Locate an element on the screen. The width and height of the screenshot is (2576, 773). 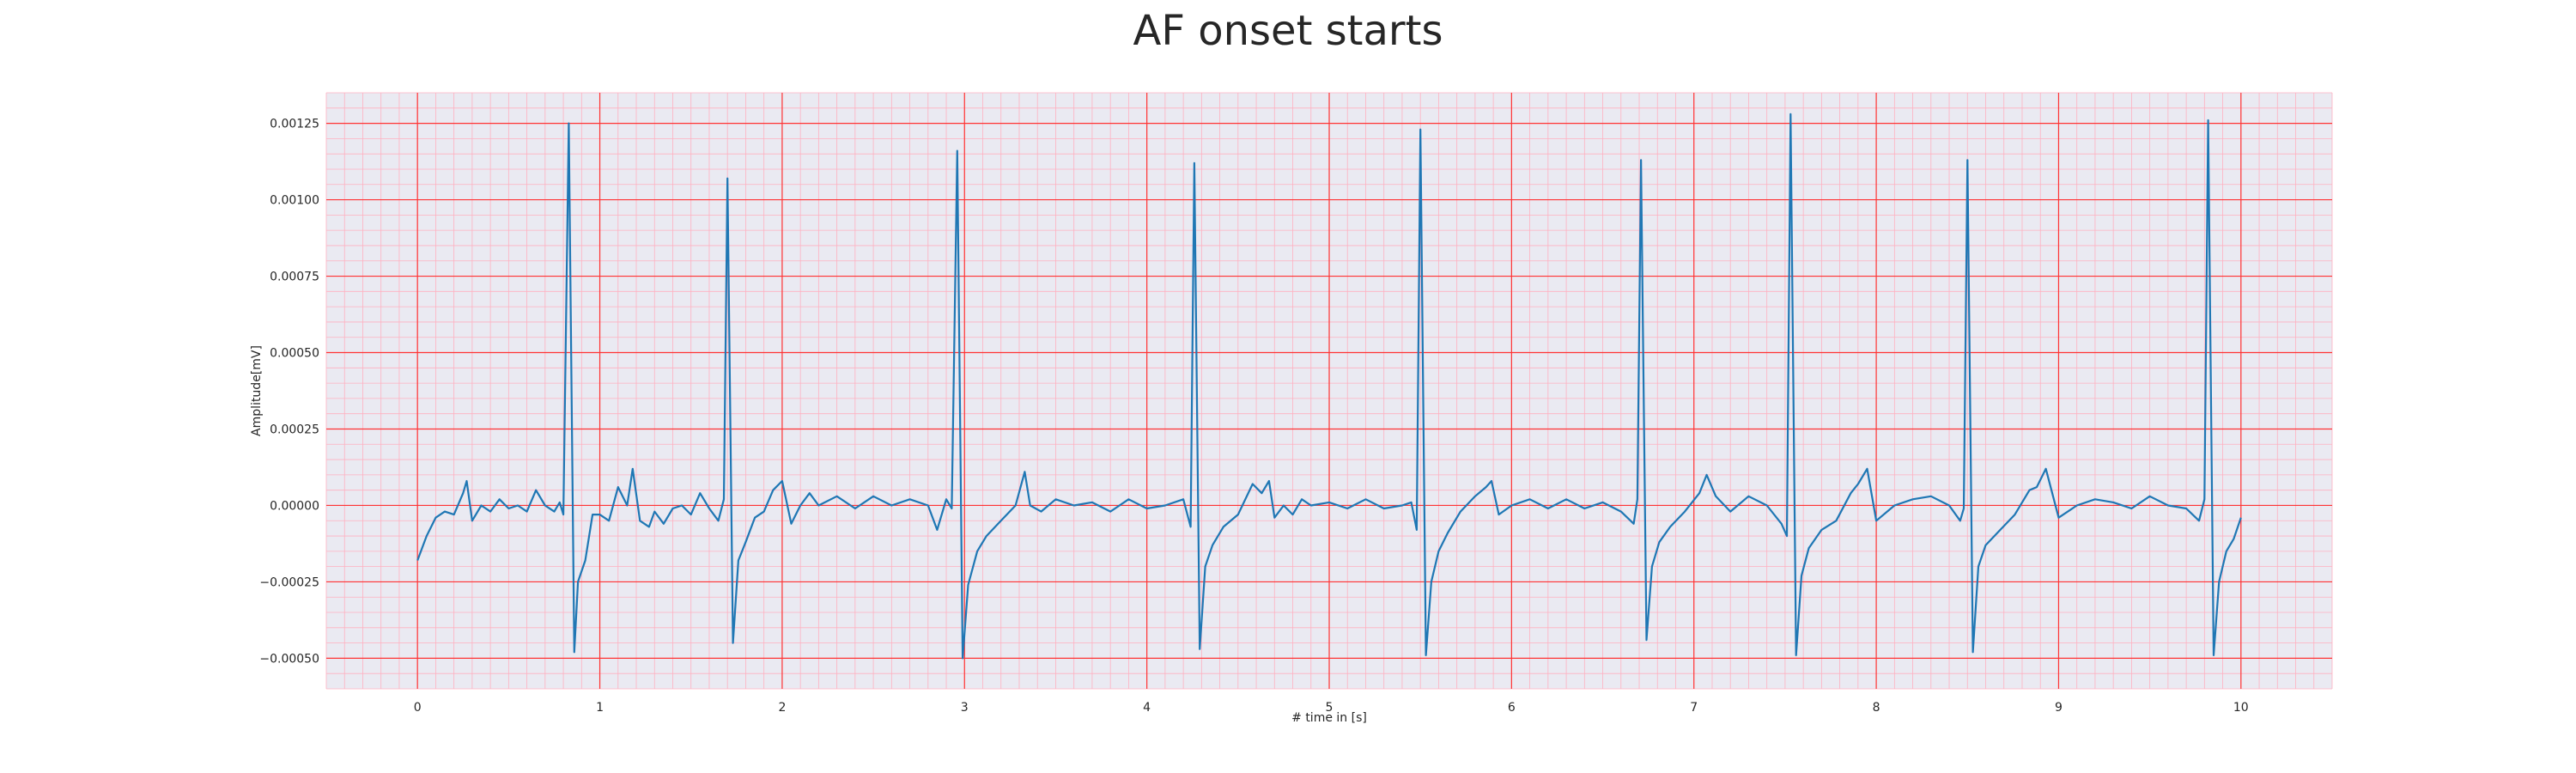
x-tick-label: 8 is located at coordinates (1877, 708).